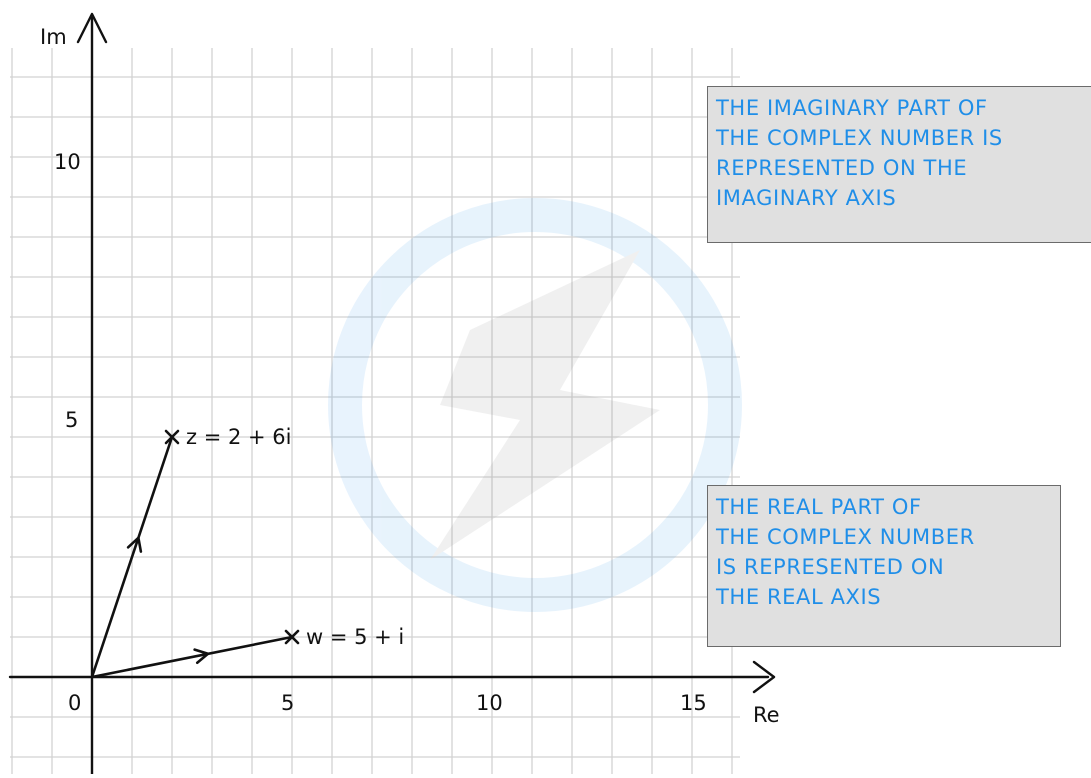  Describe the element at coordinates (287, 703) in the screenshot. I see `x-tick-5: 5` at that location.